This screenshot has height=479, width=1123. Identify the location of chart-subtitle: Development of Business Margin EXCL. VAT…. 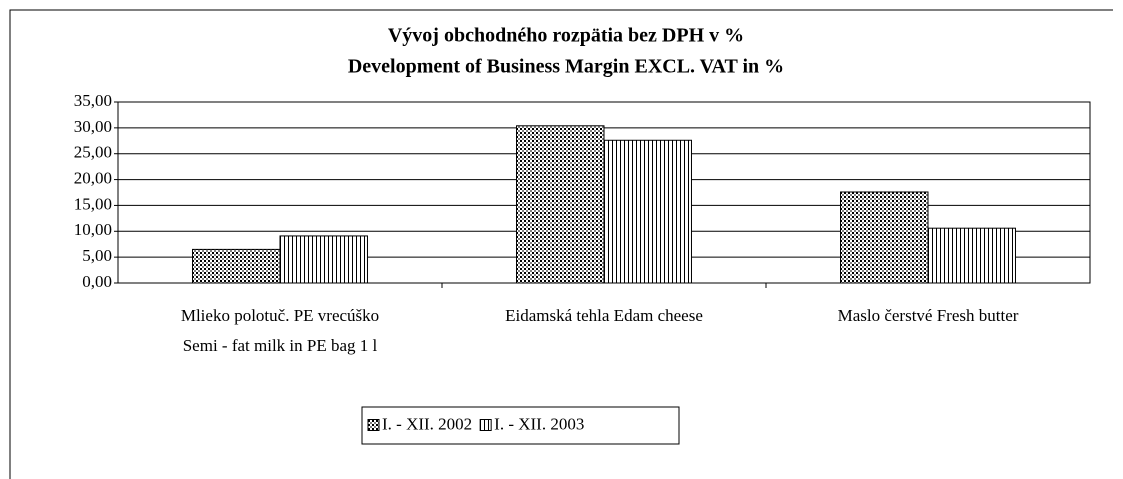
(566, 67).